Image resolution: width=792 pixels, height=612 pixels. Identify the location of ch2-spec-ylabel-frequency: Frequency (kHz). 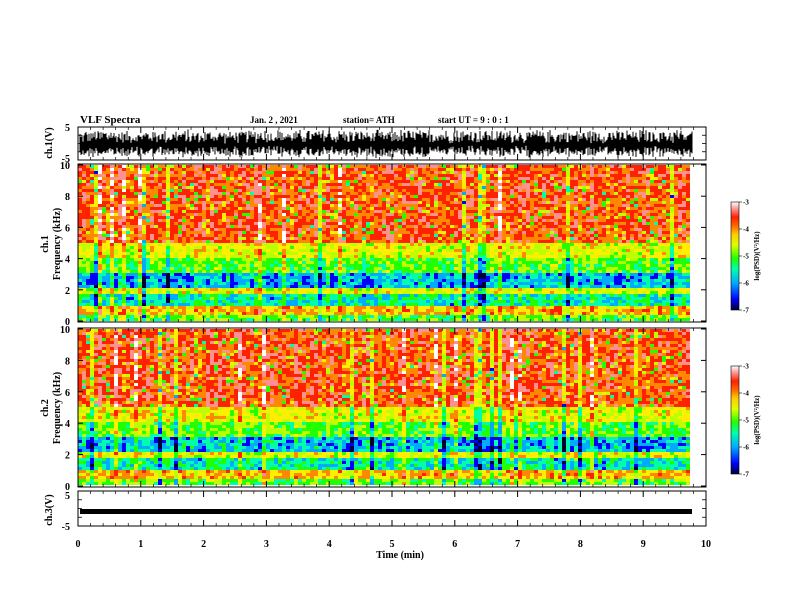
(57, 408).